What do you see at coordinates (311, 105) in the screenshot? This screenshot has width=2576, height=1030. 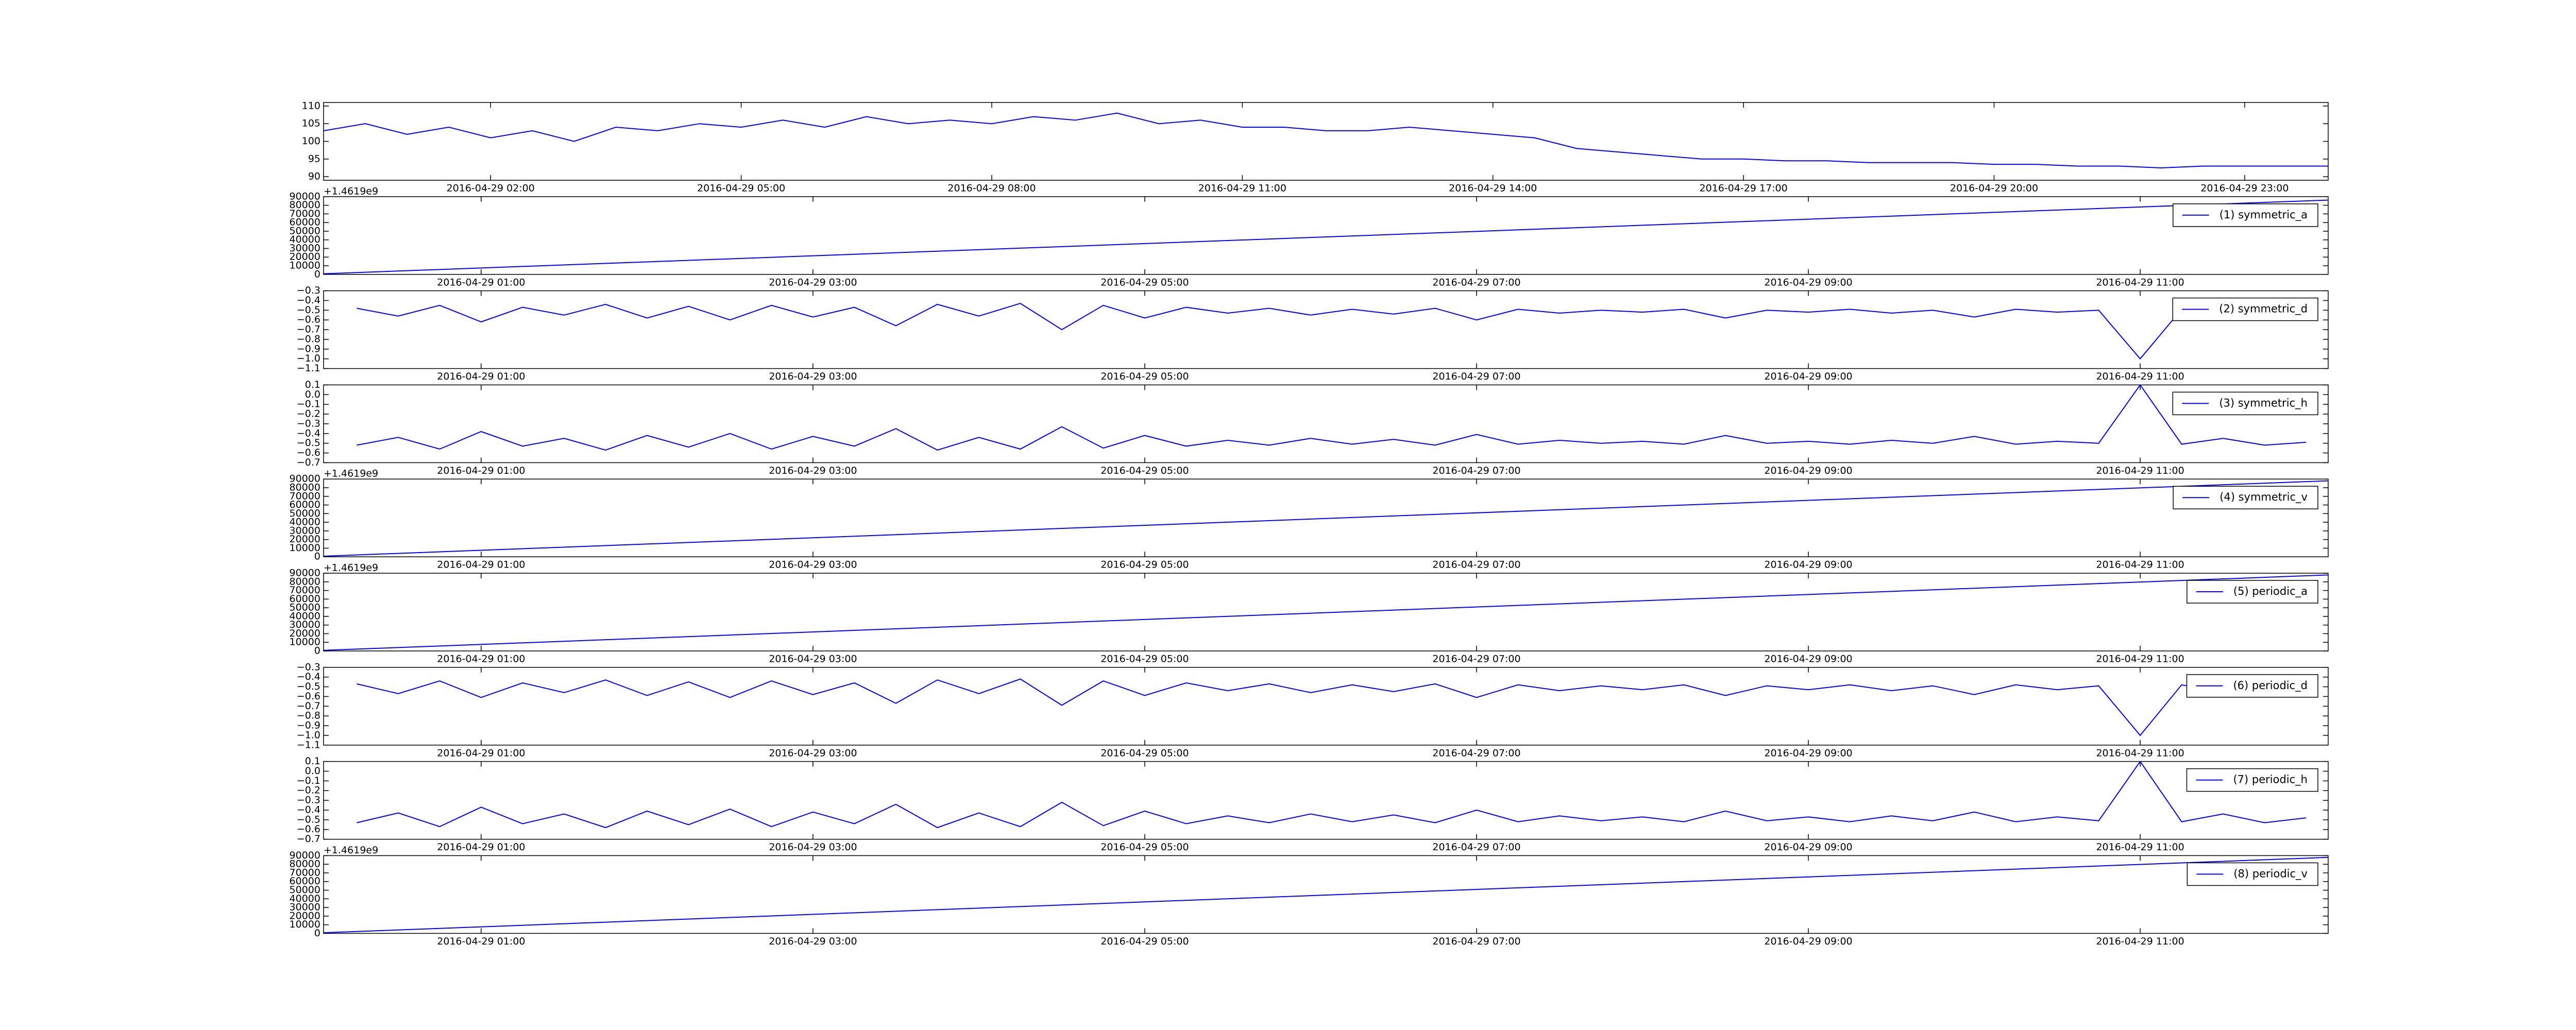 I see `y-tick-label: 110` at bounding box center [311, 105].